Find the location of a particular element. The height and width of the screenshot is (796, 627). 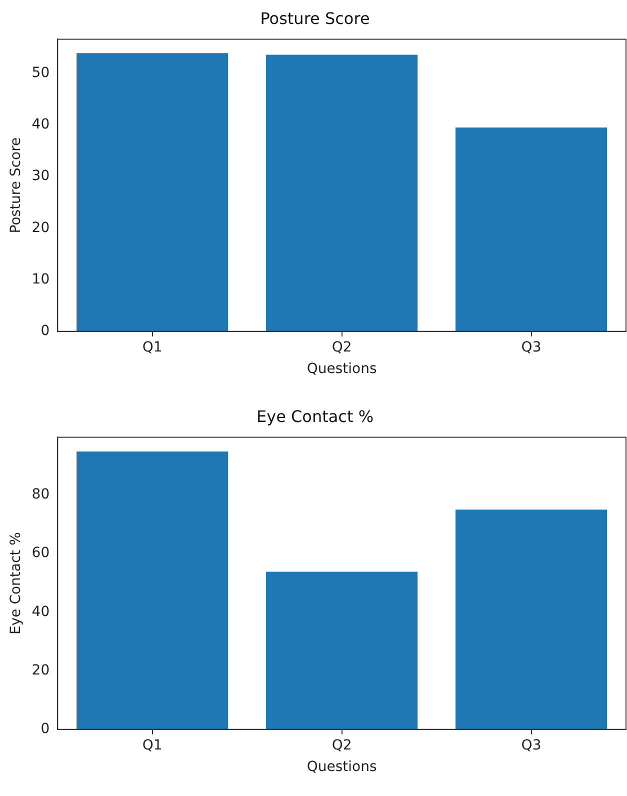

chart-title: Eye Contact % is located at coordinates (315, 416).